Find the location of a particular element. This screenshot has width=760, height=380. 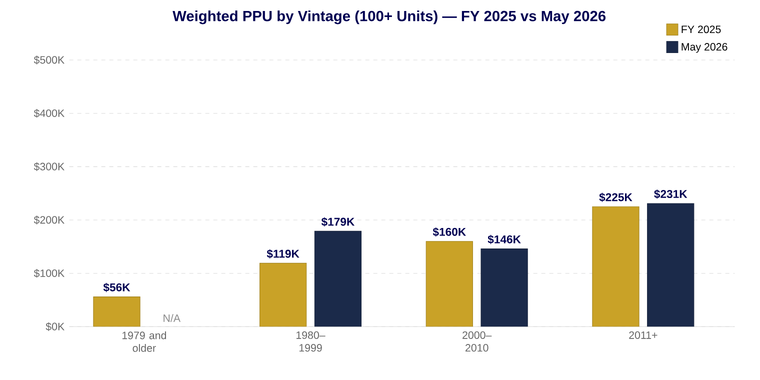

y-tick-label: $300K is located at coordinates (49, 166).